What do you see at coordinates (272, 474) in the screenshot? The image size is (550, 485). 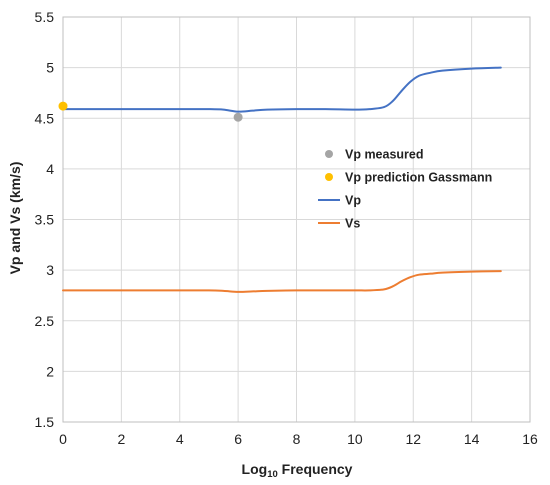 I see `x-axis-title-subscript: 10` at bounding box center [272, 474].